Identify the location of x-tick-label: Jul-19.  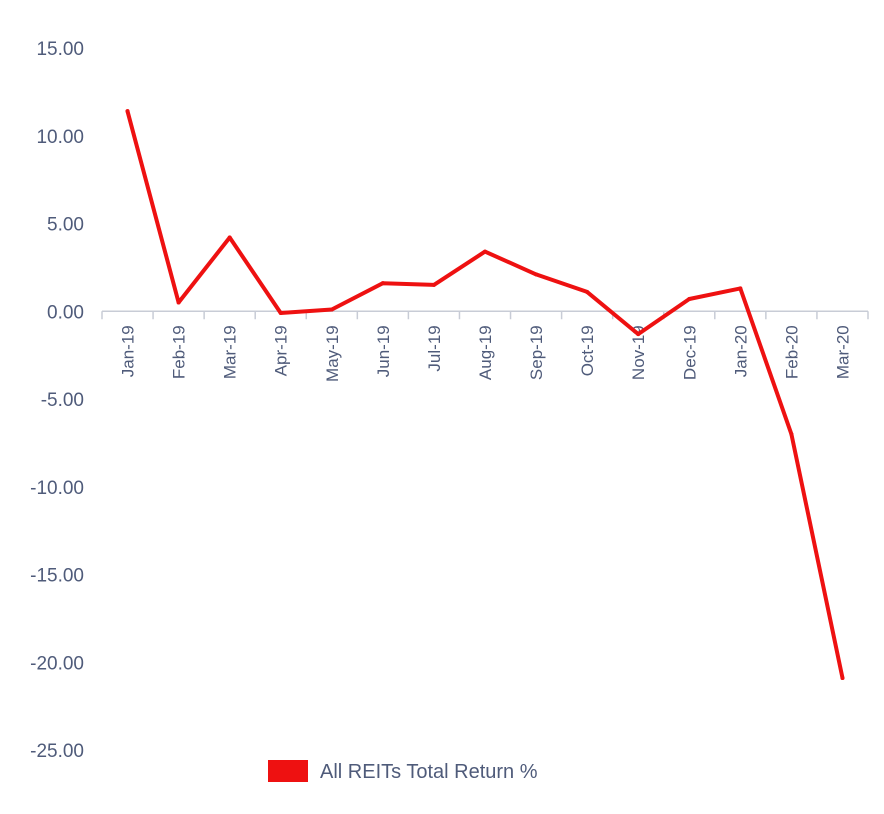
(434, 348).